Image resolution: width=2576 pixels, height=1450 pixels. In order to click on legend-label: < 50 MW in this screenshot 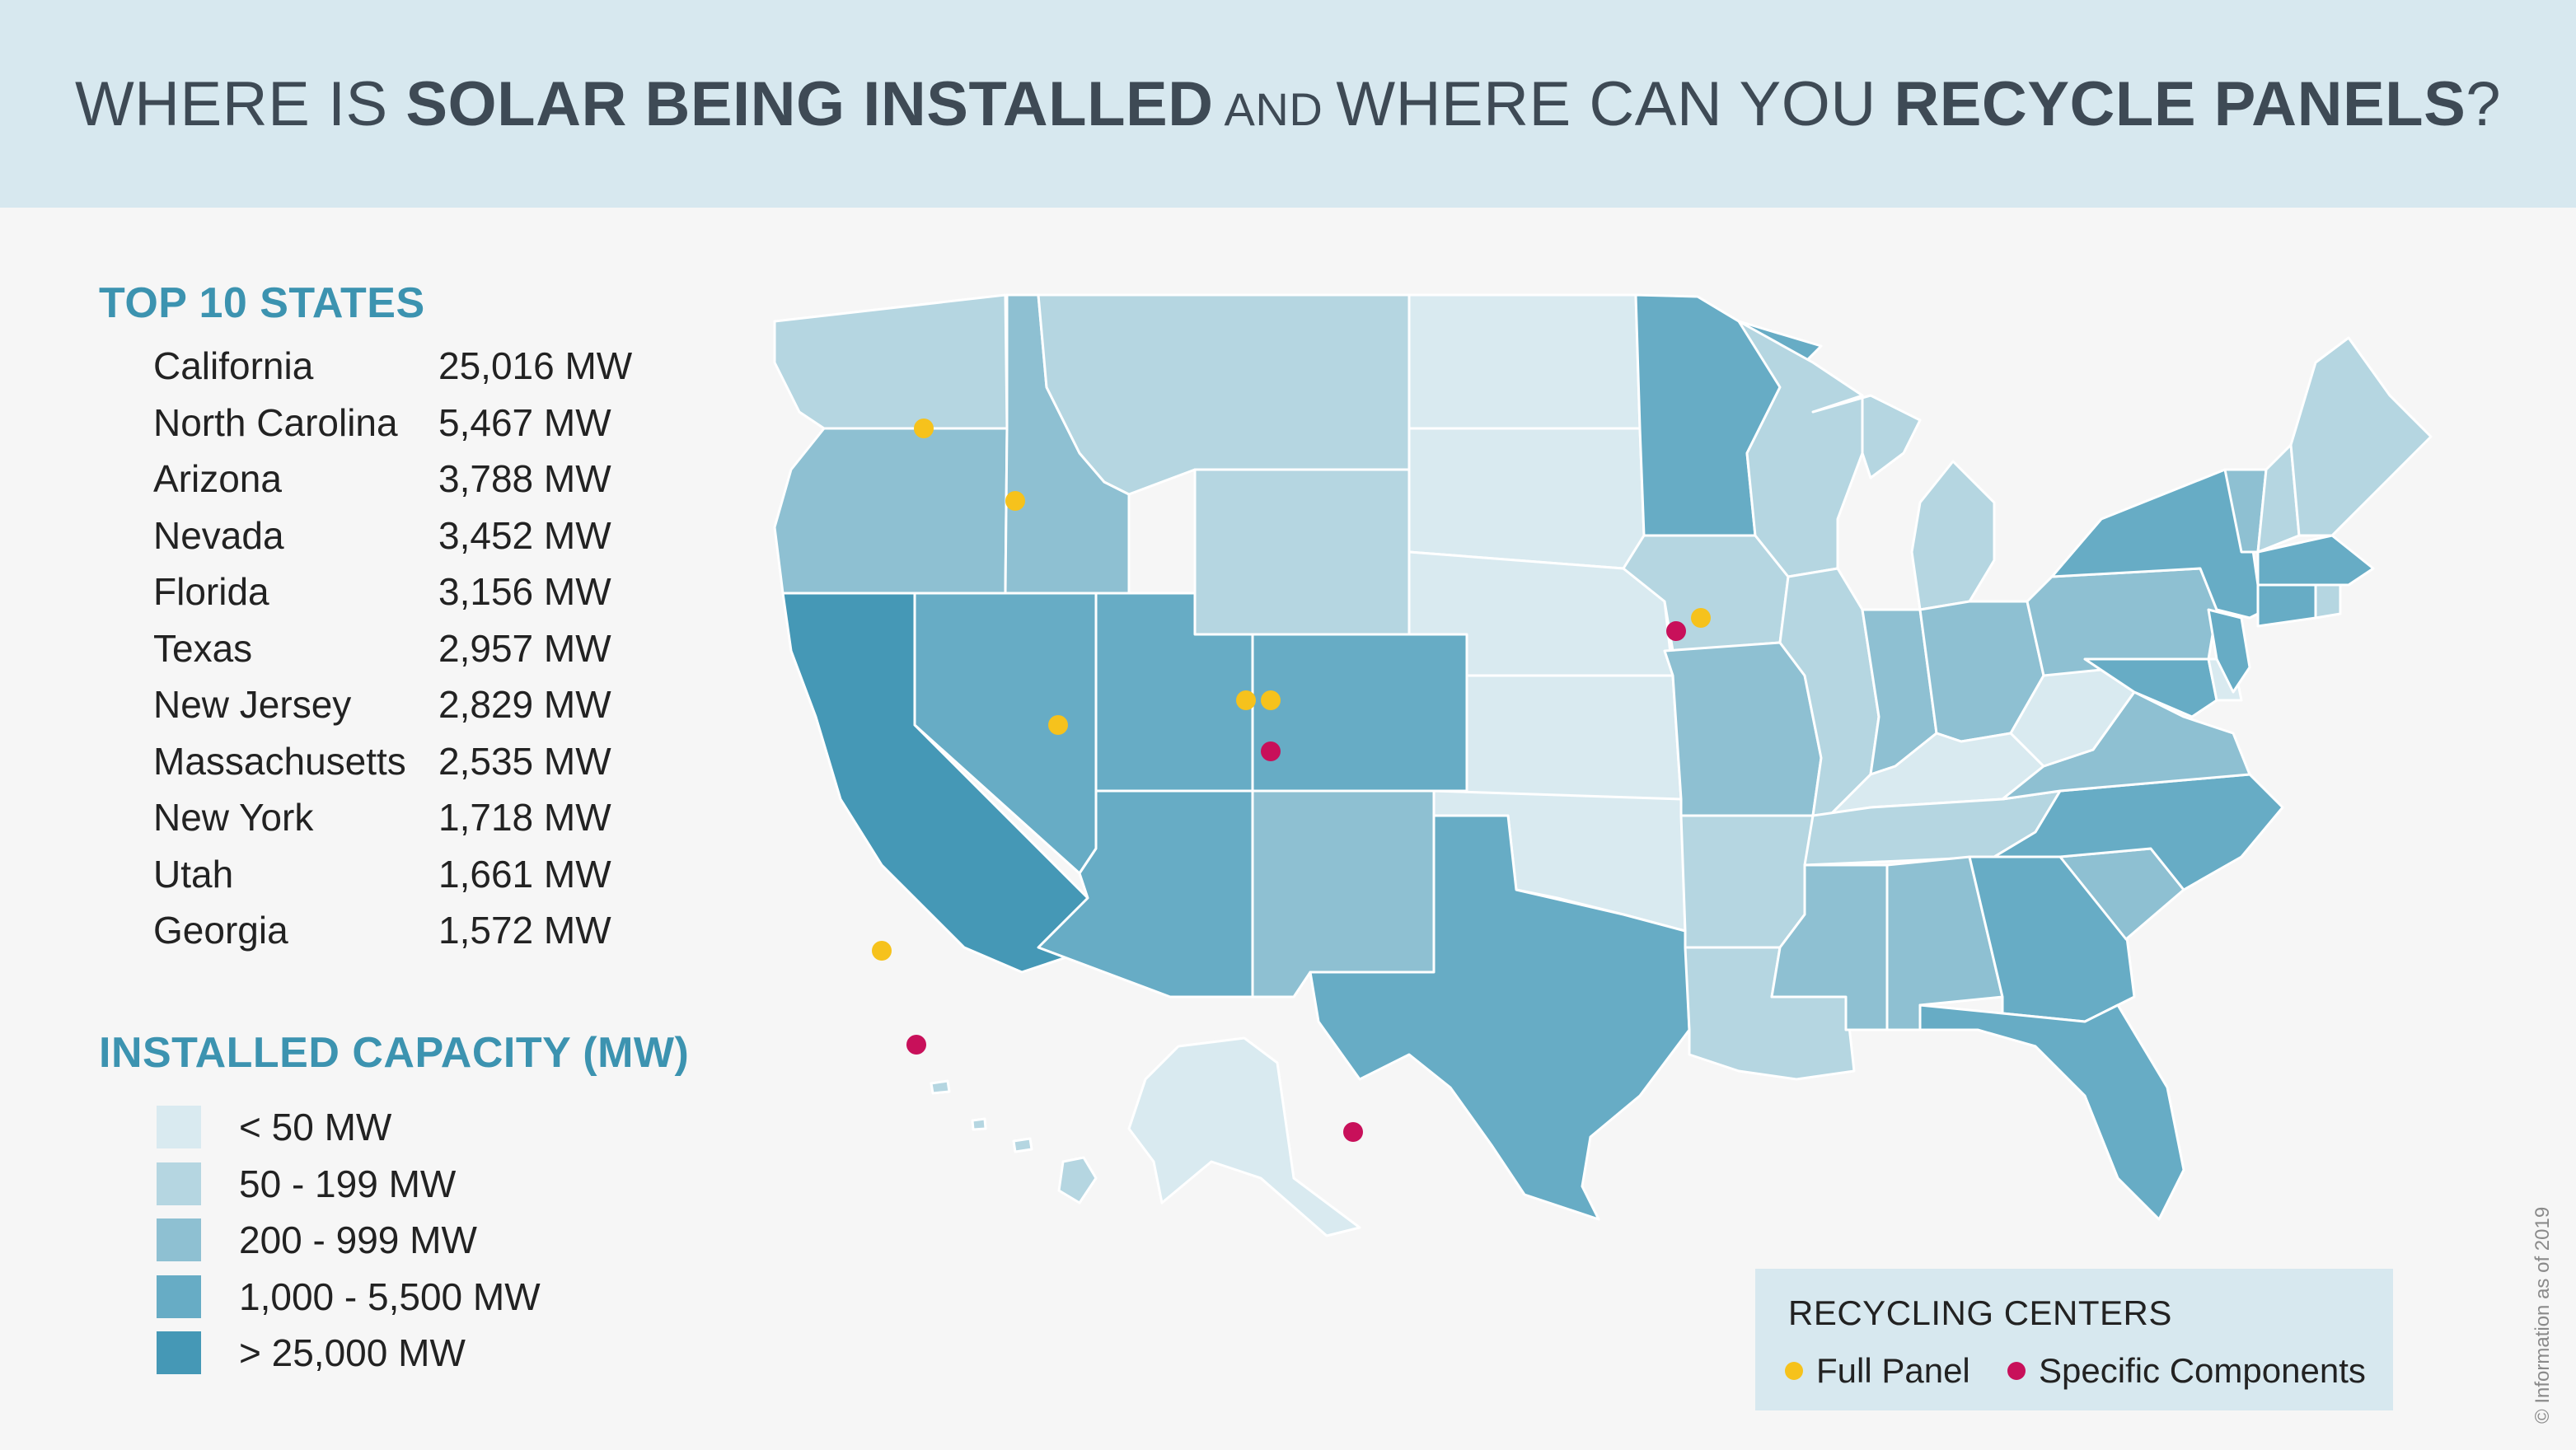, I will do `click(315, 1127)`.